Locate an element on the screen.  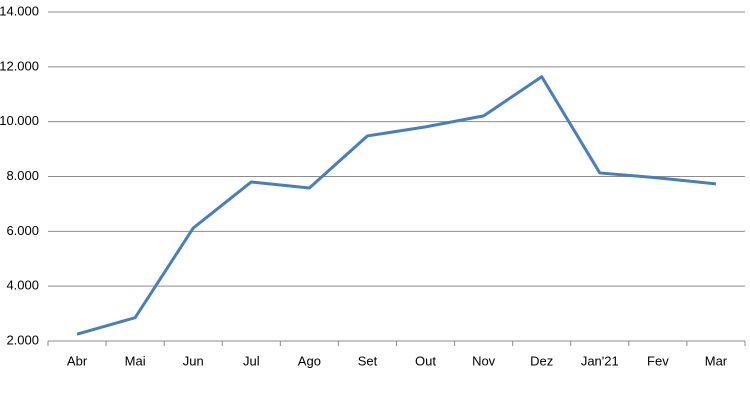
x-tick-label: Mai is located at coordinates (135, 360).